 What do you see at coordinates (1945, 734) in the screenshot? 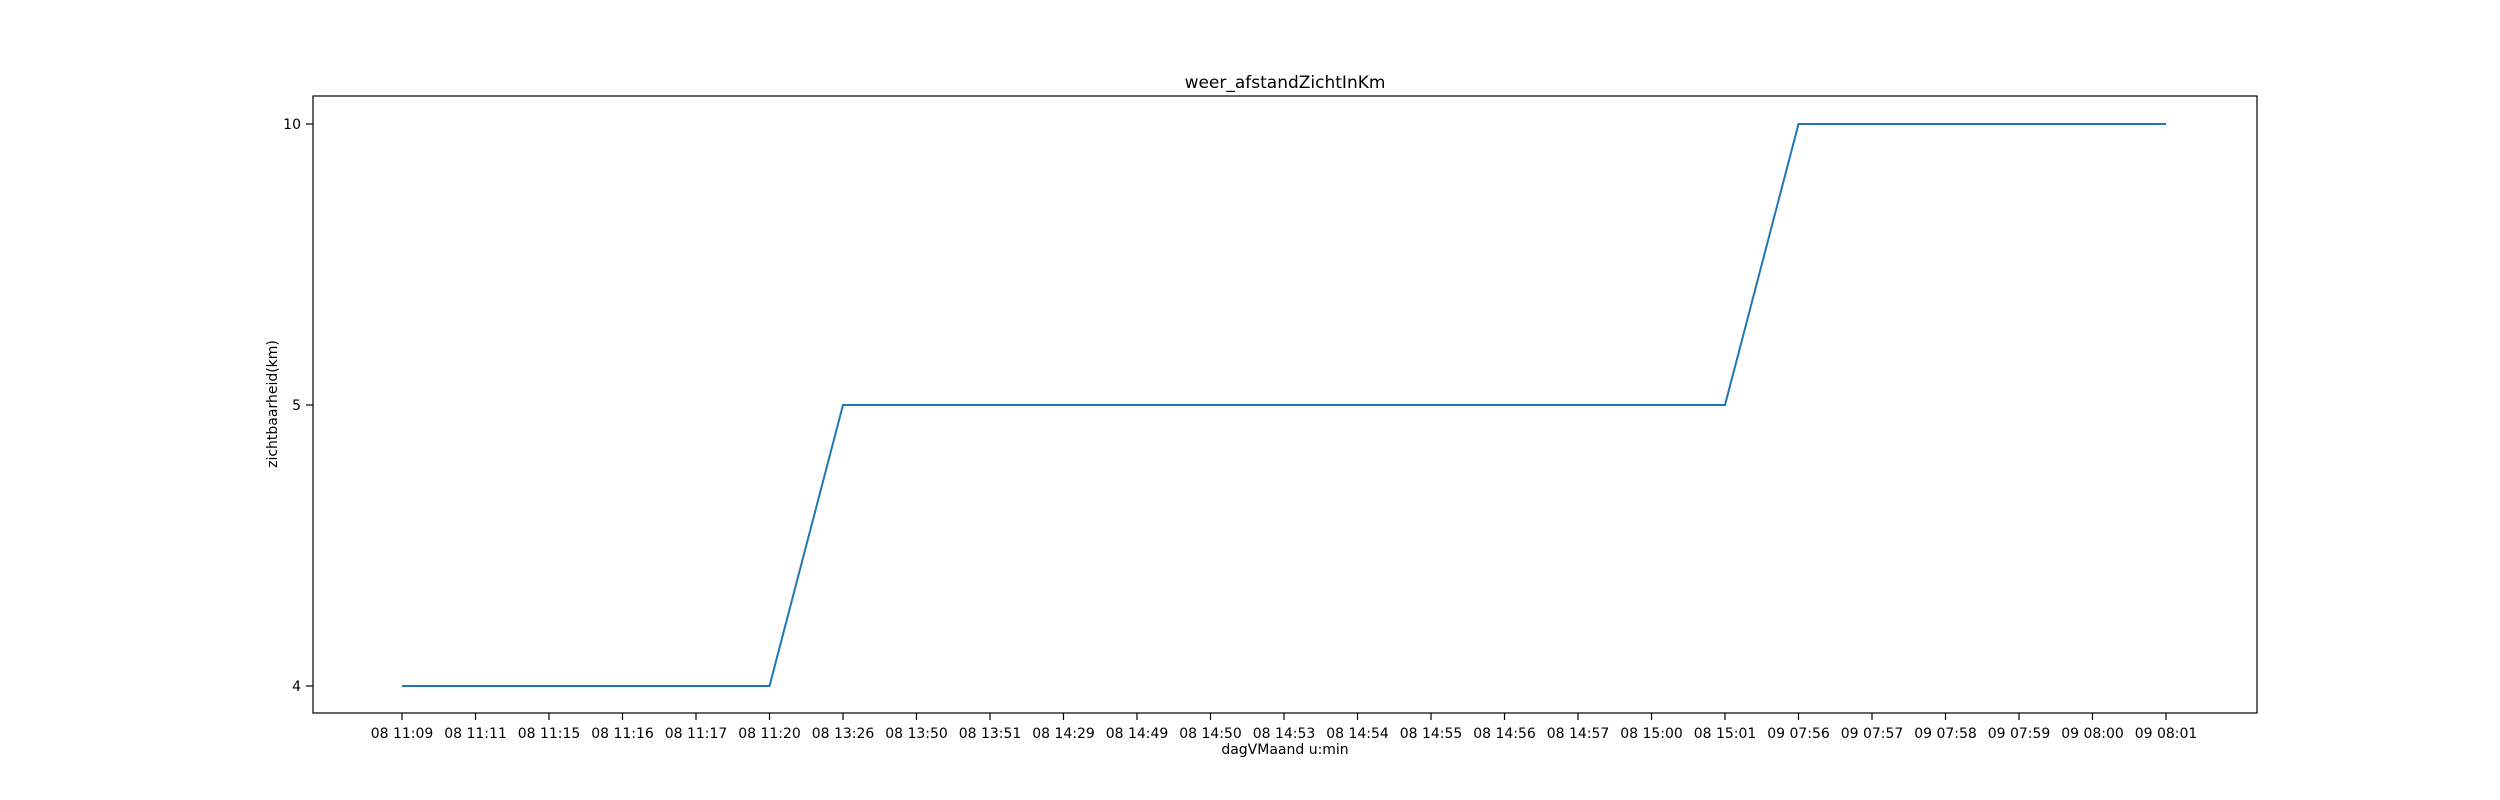
I see `x-tick-label: 09 07:58` at bounding box center [1945, 734].